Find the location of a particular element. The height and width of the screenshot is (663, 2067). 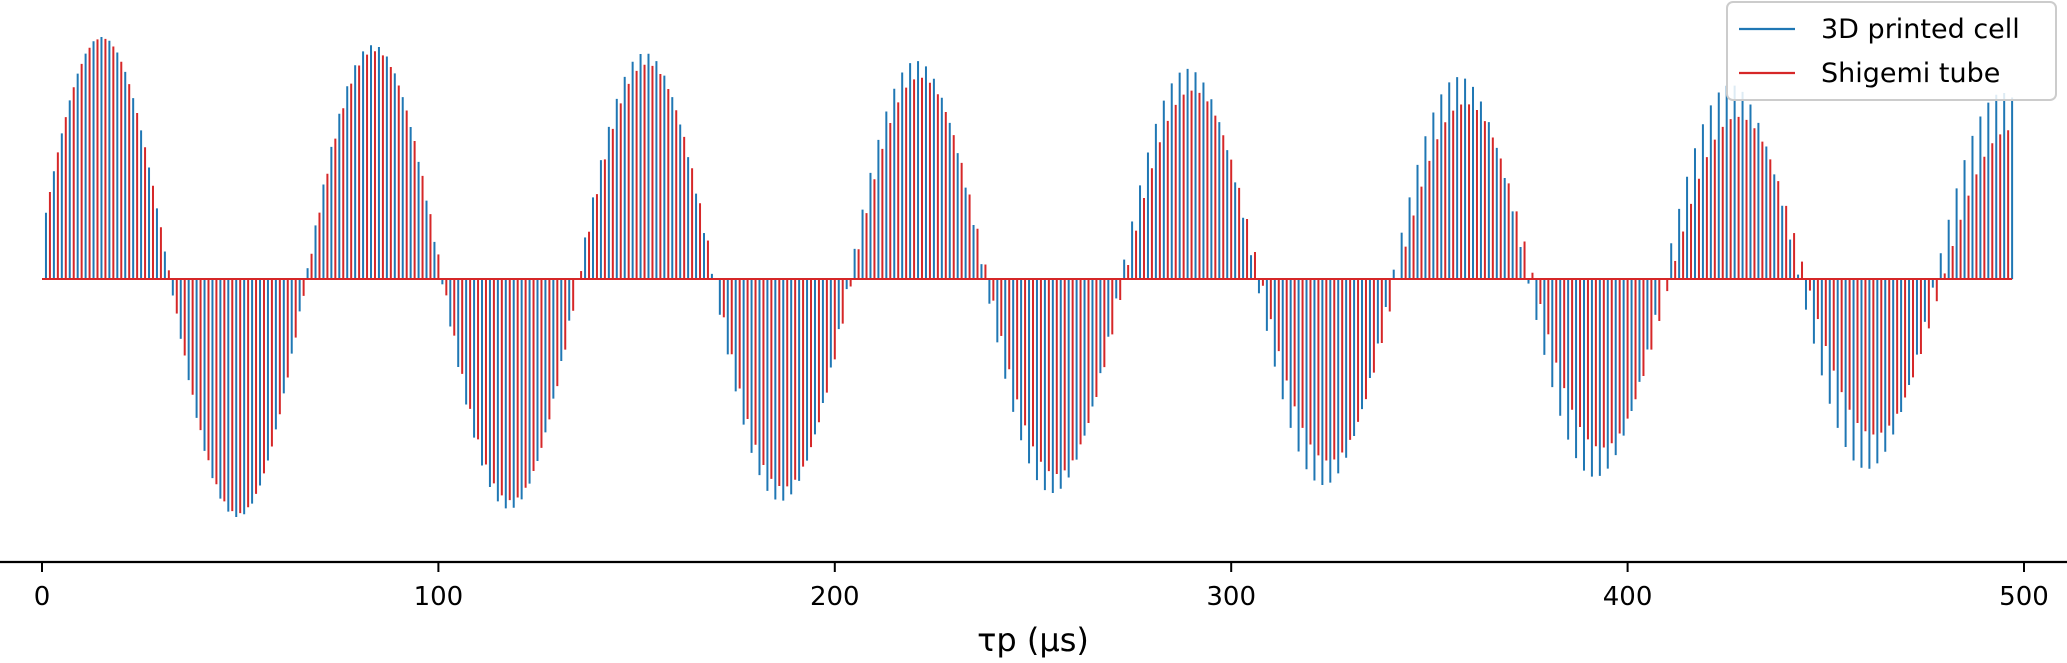

x-tick-label: 500 is located at coordinates (2024, 597).